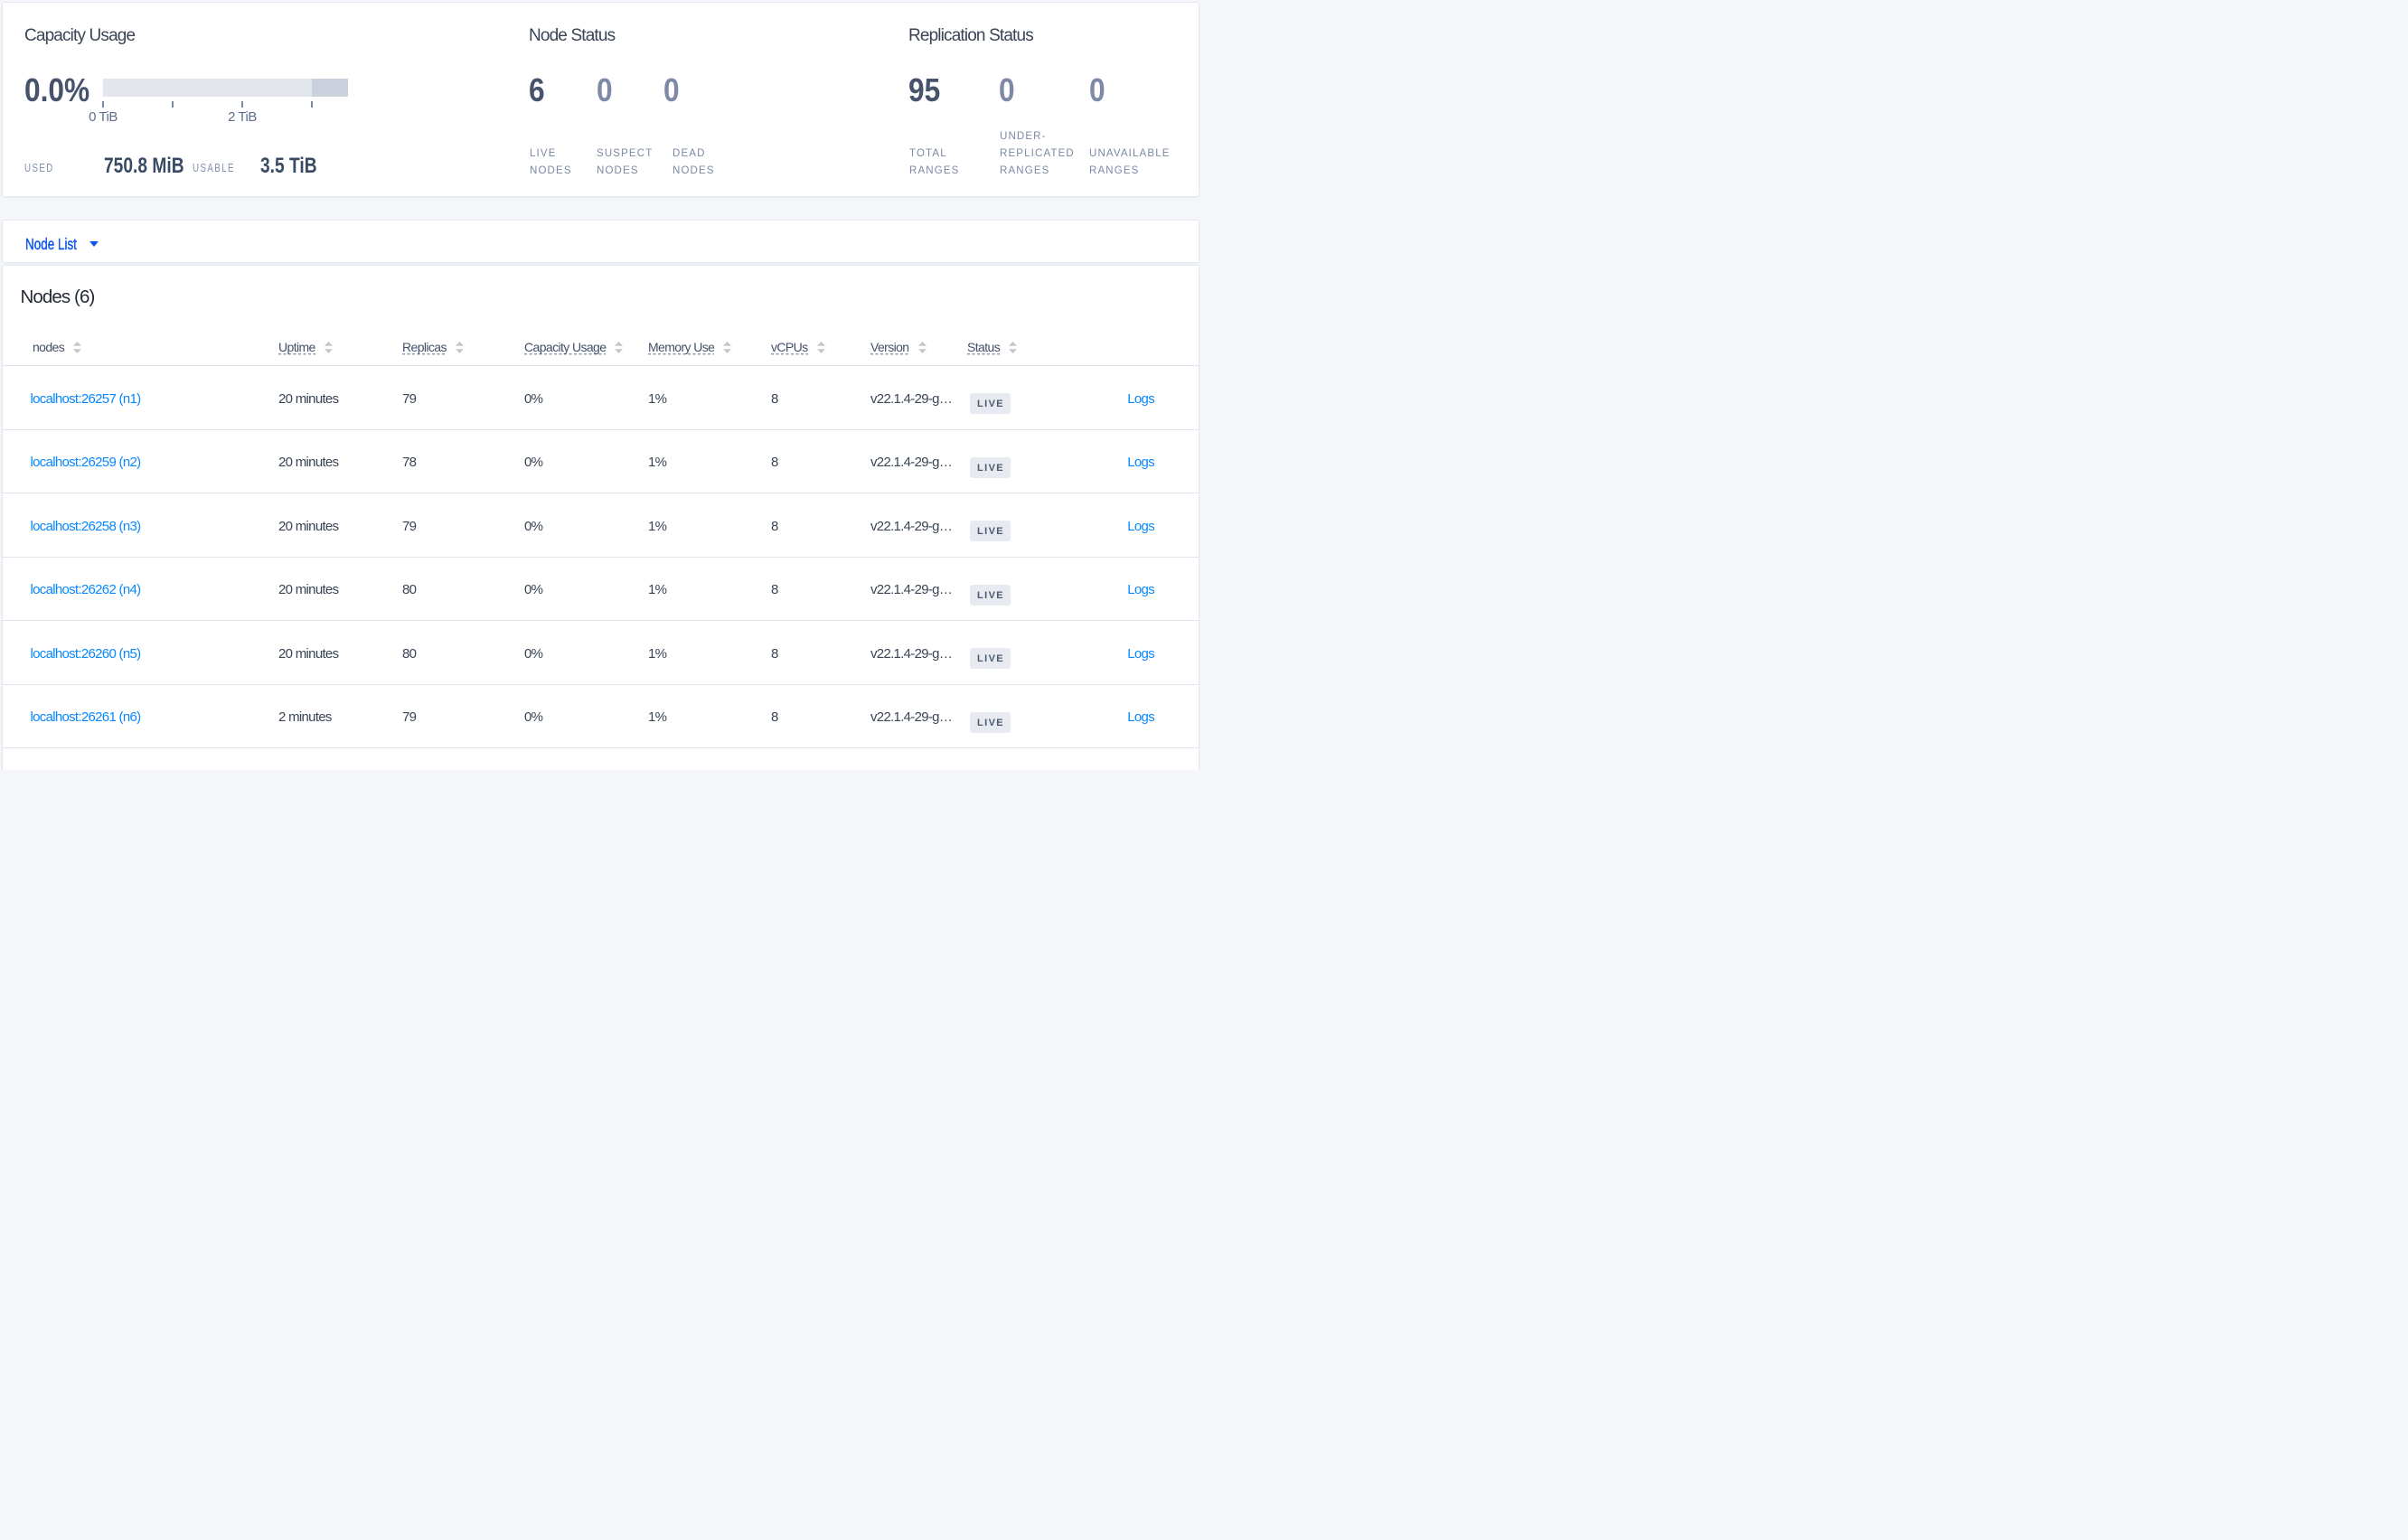  I want to click on node-list-dropdown-label: Node List, so click(51, 244).